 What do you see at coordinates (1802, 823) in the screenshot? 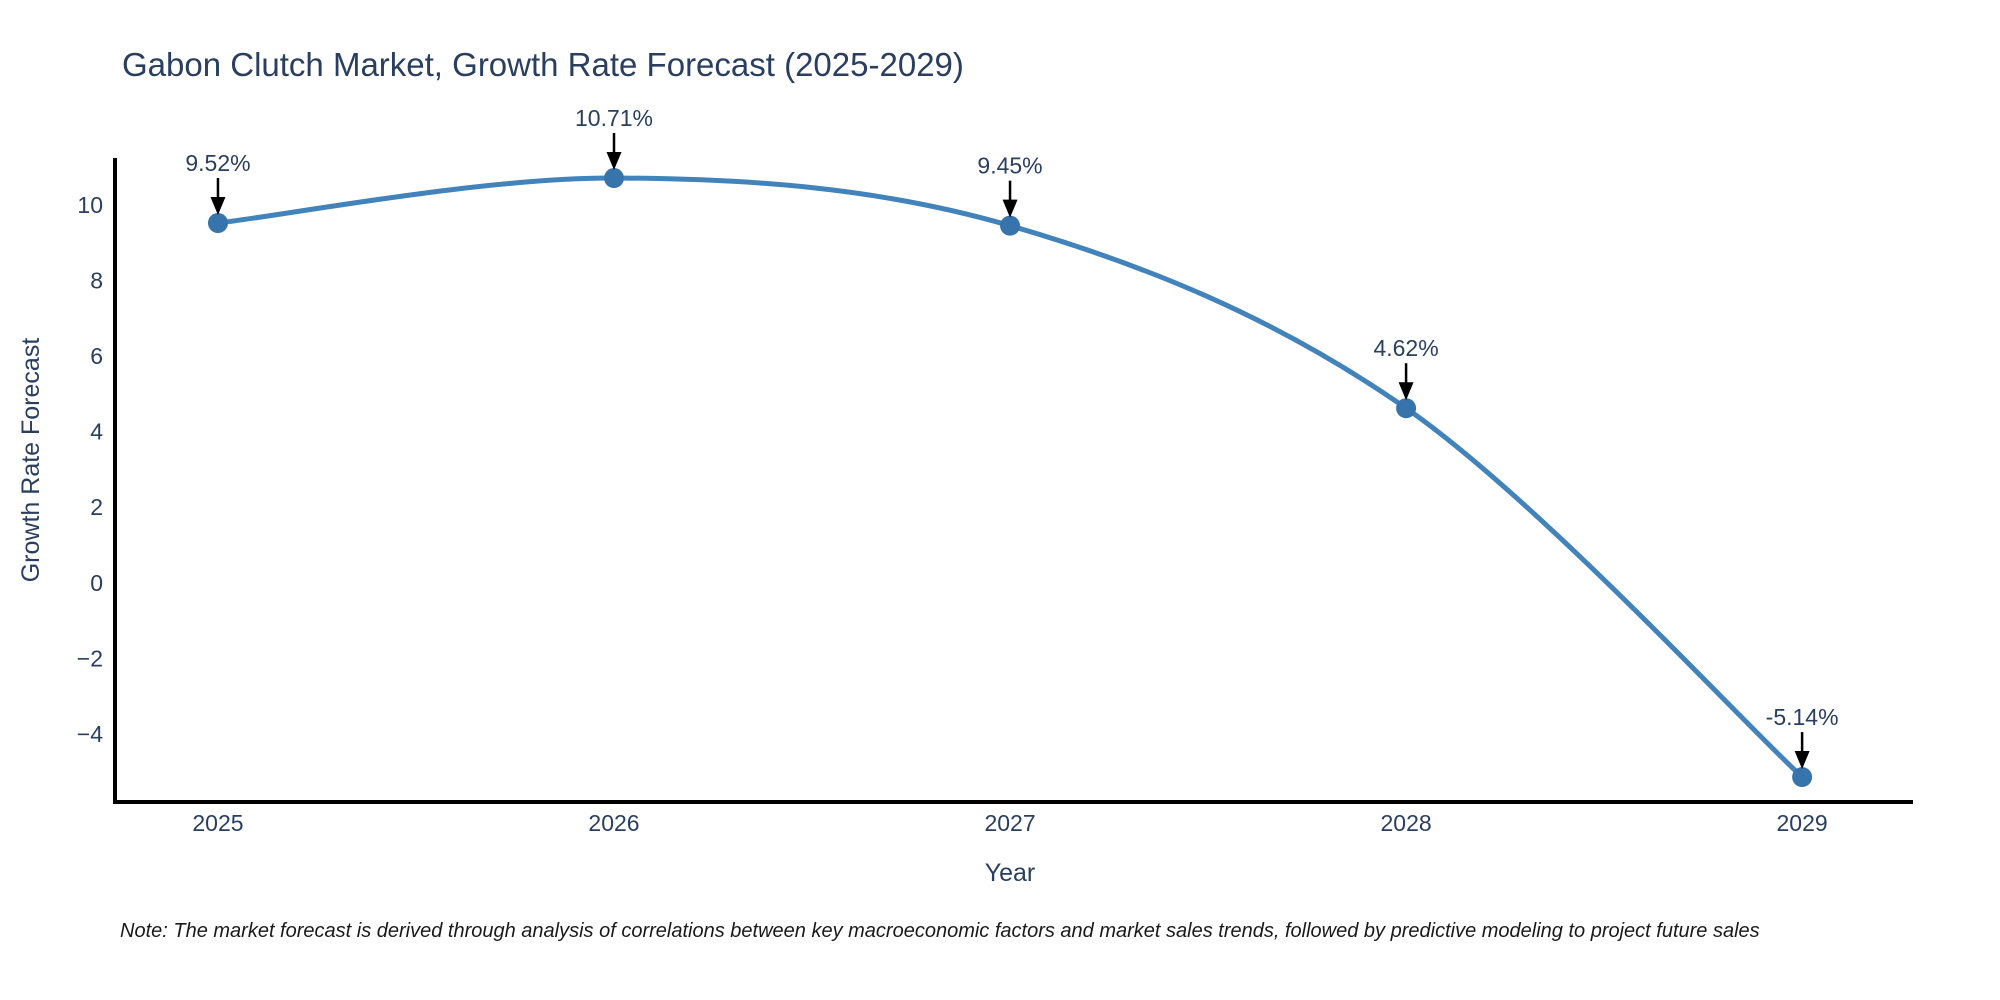
I see `x-tick-label: 2029` at bounding box center [1802, 823].